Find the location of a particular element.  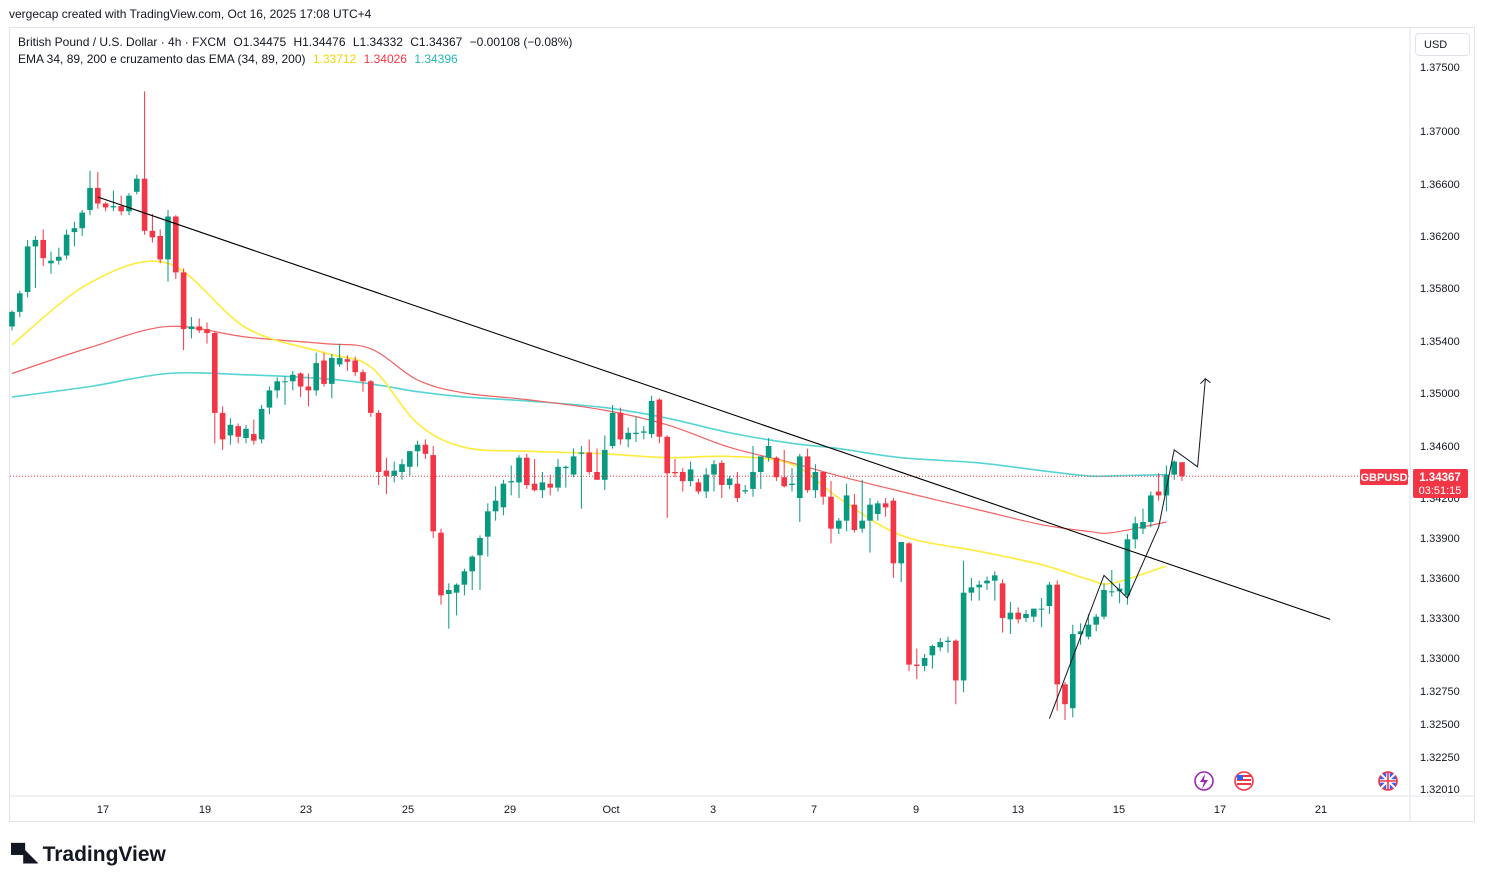

y-tick-label: 1.32750 is located at coordinates (1440, 692).